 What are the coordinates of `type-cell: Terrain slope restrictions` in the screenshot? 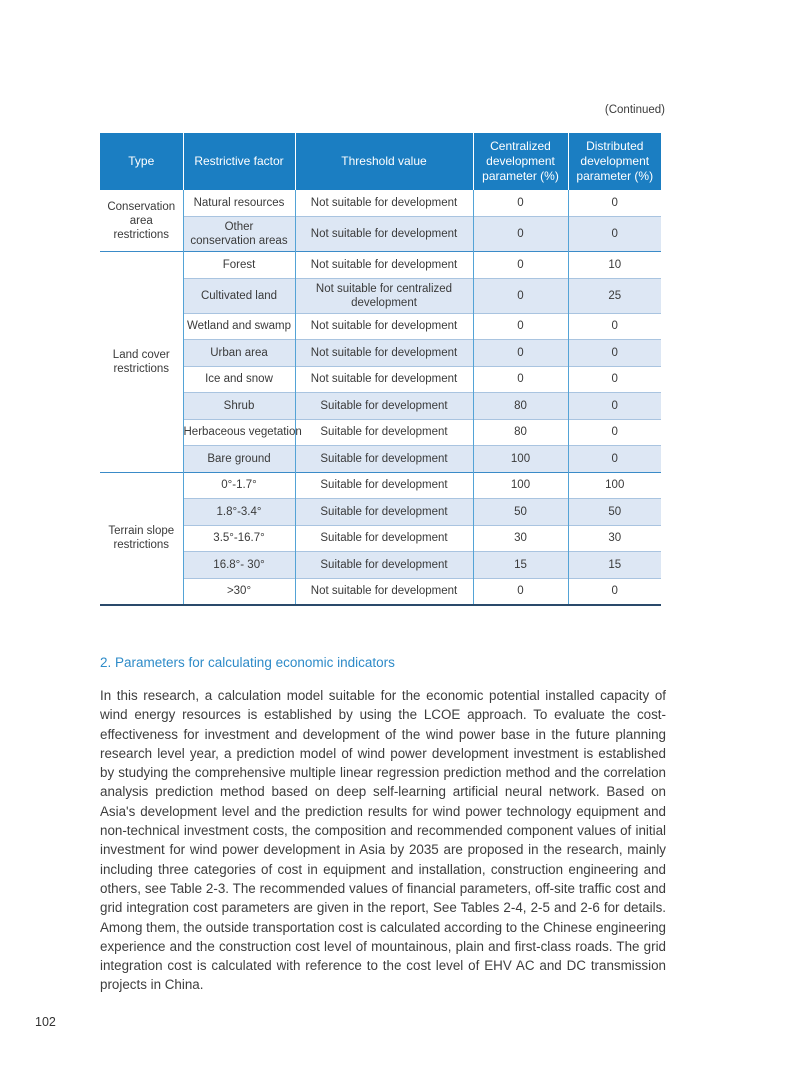 It's located at (141, 538).